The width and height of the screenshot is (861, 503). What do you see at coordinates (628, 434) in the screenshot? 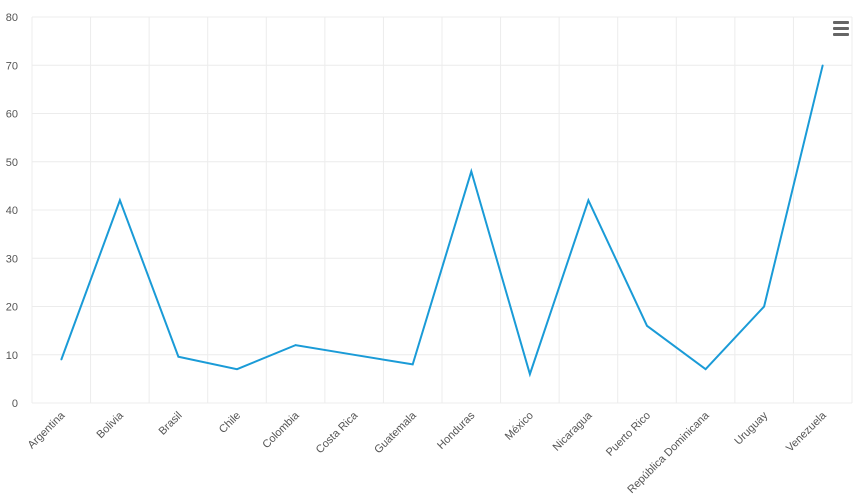
I see `x-tick-label: Puerto Rico` at bounding box center [628, 434].